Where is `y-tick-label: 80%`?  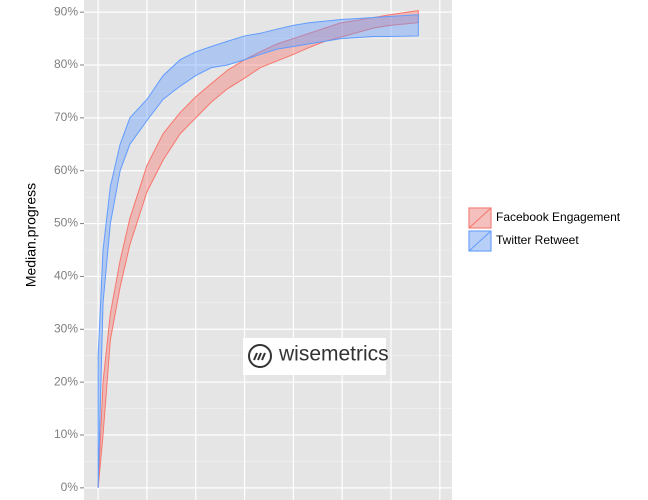
y-tick-label: 80% is located at coordinates (66, 64).